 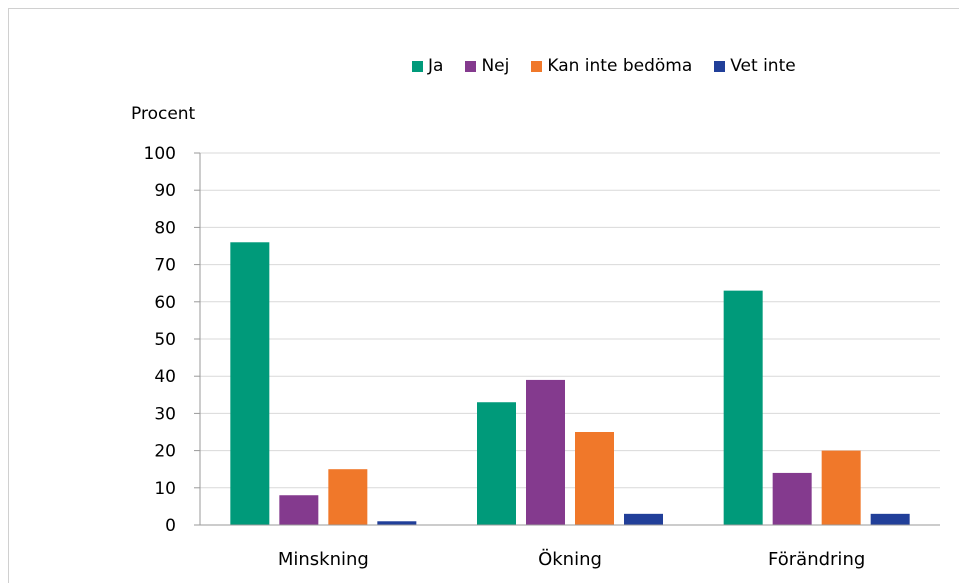 I want to click on y-tick-label-70: 70, so click(x=165, y=266).